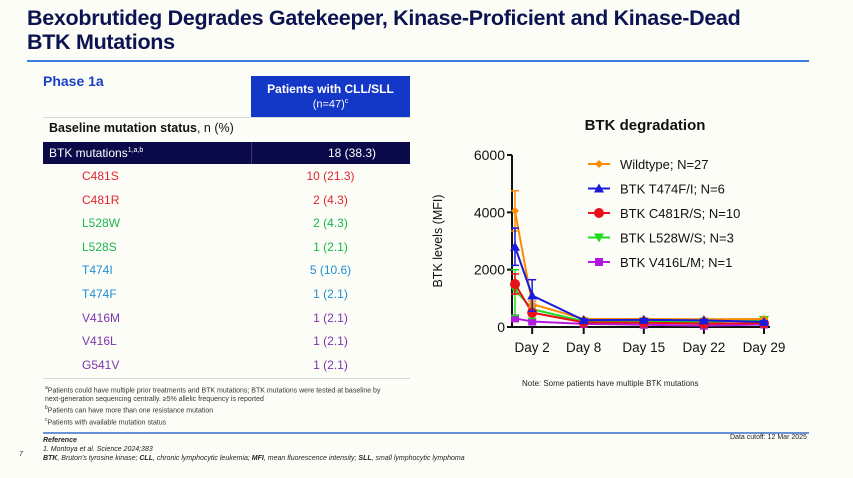 This screenshot has height=478, width=853. I want to click on abbr-term: BTK, so click(50, 458).